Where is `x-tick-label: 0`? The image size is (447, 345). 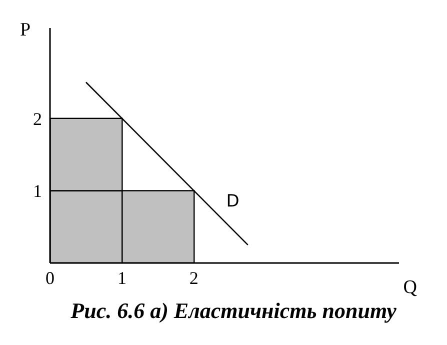
x-tick-label: 0 is located at coordinates (50, 278).